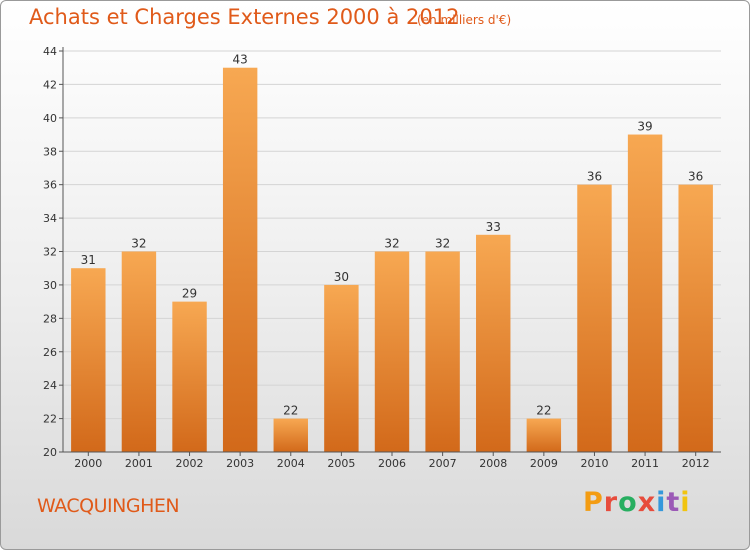  Describe the element at coordinates (645, 463) in the screenshot. I see `x-tick-label: 2011` at that location.